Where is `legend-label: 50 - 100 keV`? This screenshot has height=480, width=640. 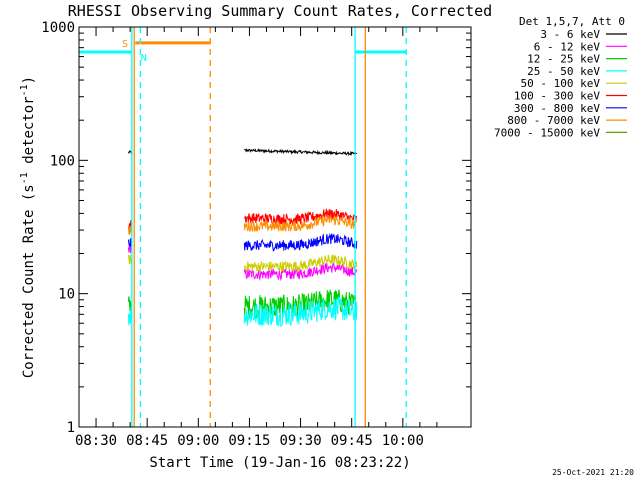 legend-label: 50 - 100 keV is located at coordinates (561, 83).